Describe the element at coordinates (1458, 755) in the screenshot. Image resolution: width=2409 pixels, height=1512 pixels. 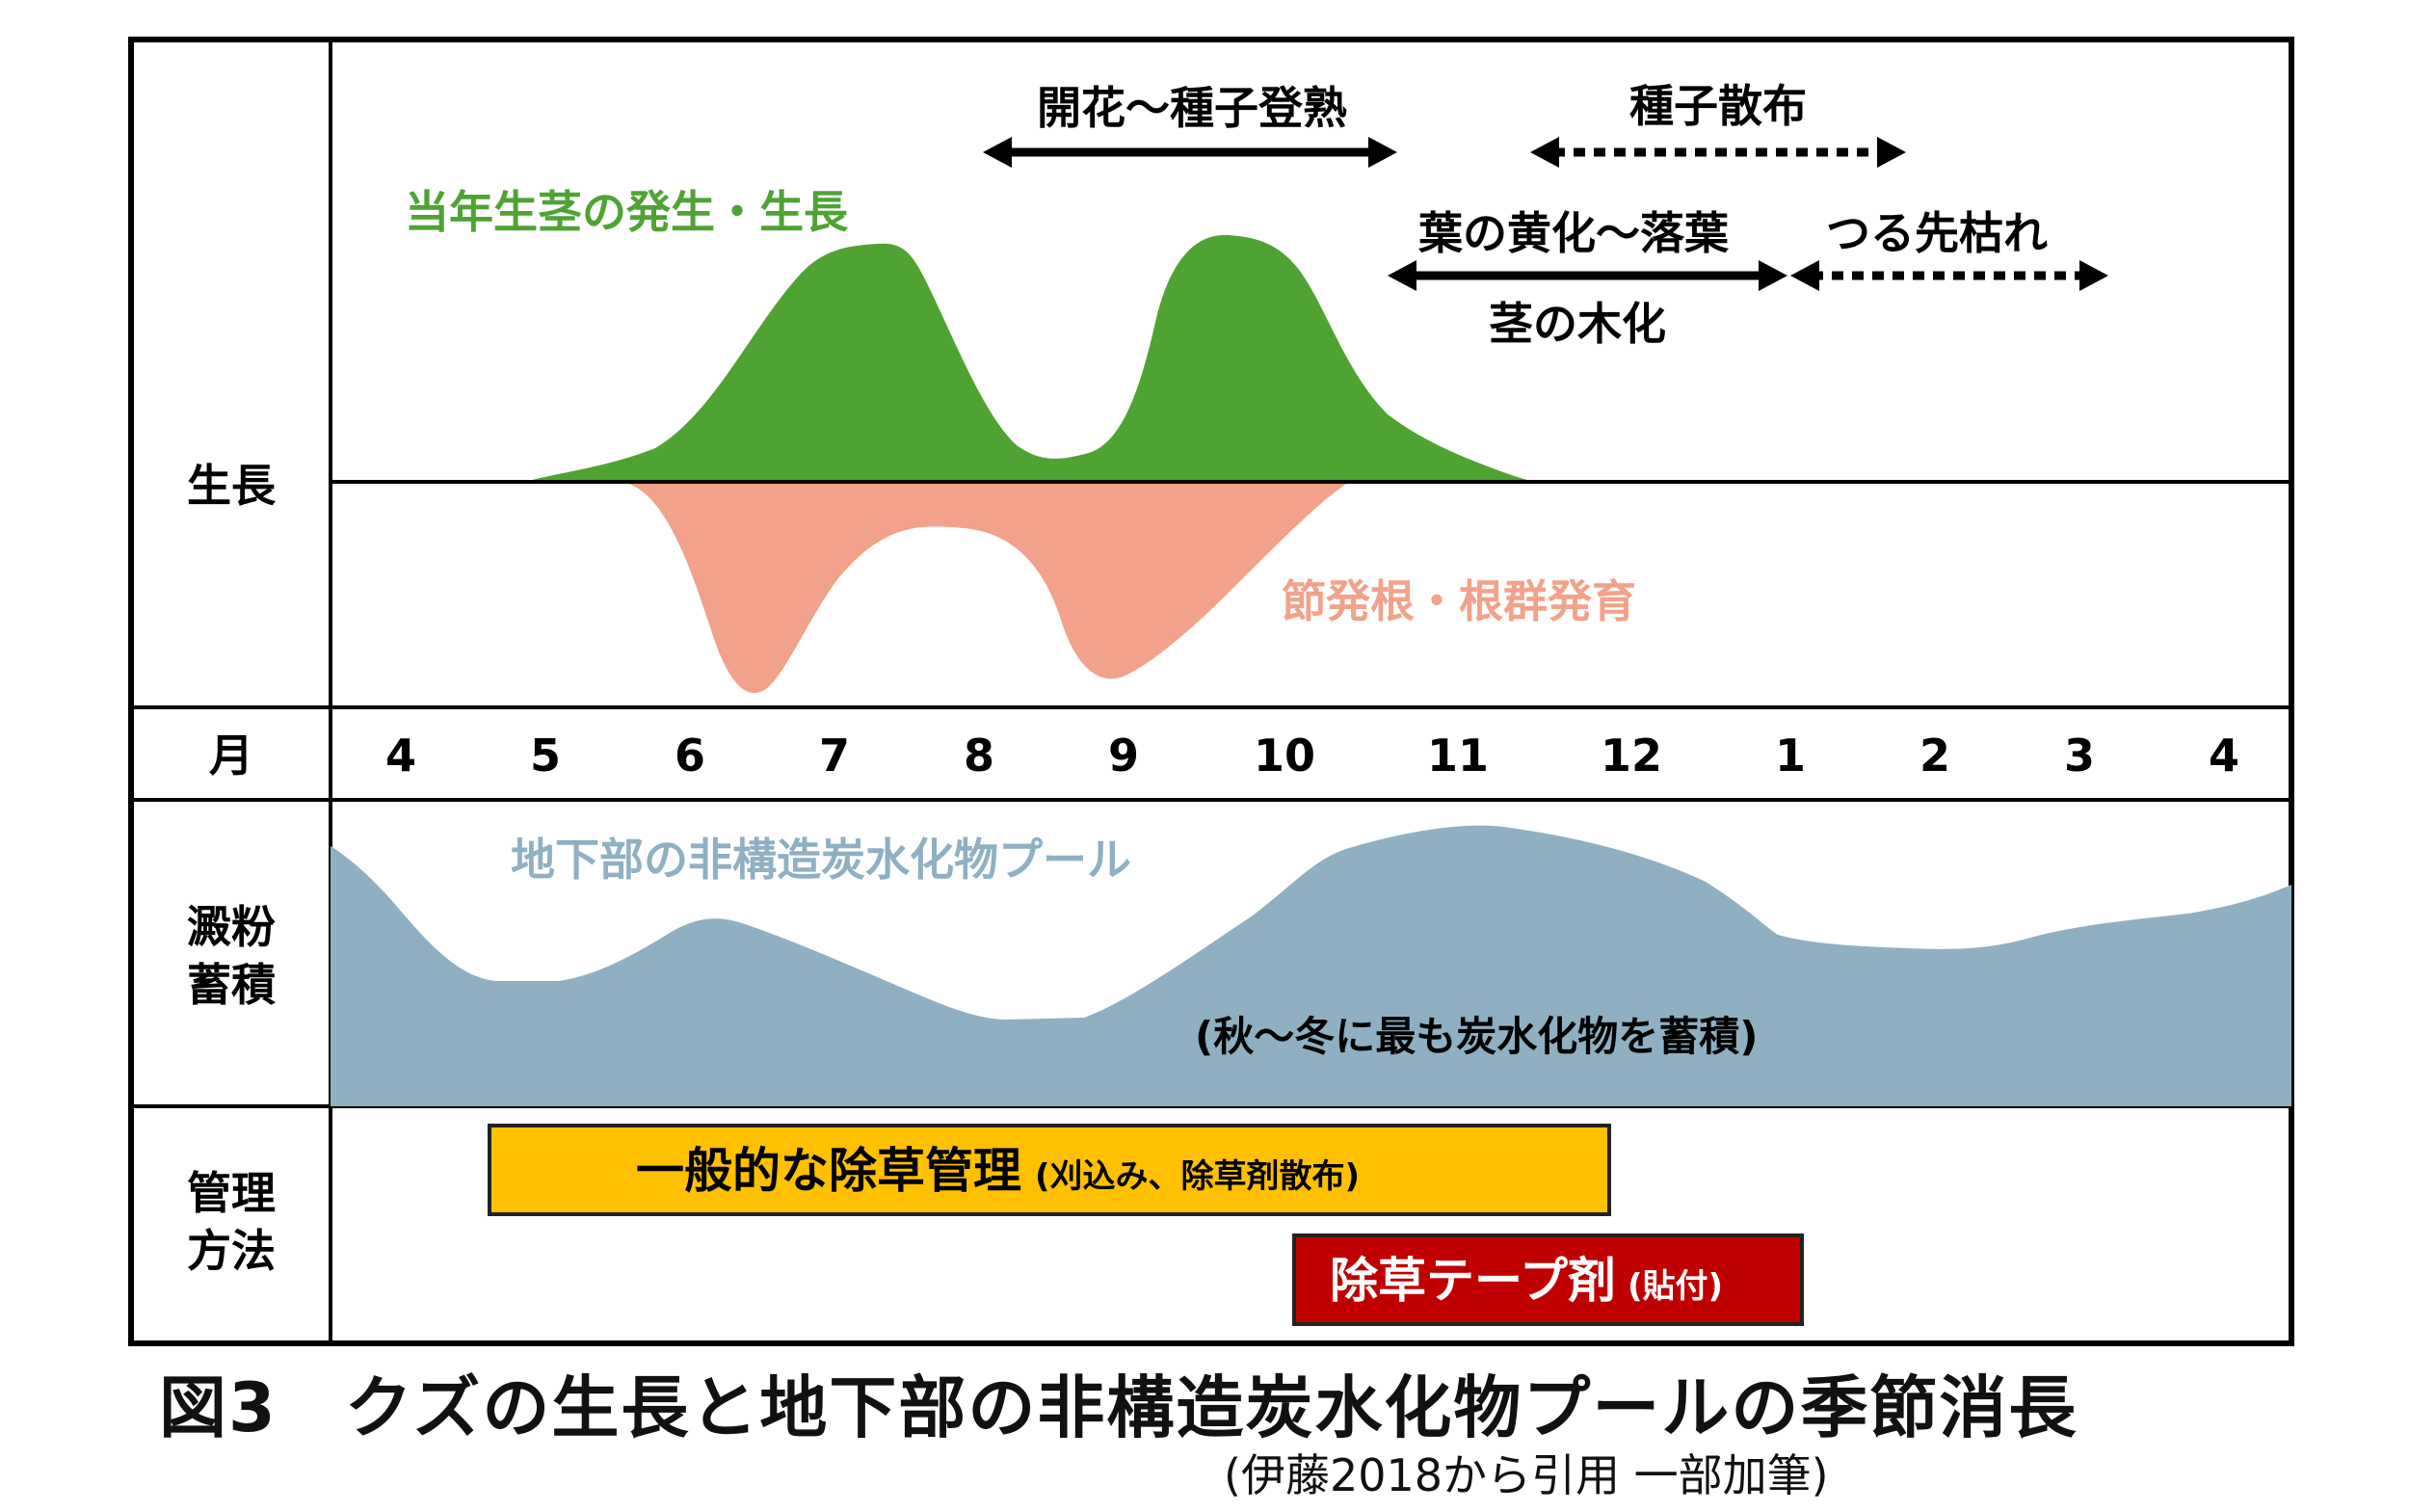
I see `month-label: 11` at that location.